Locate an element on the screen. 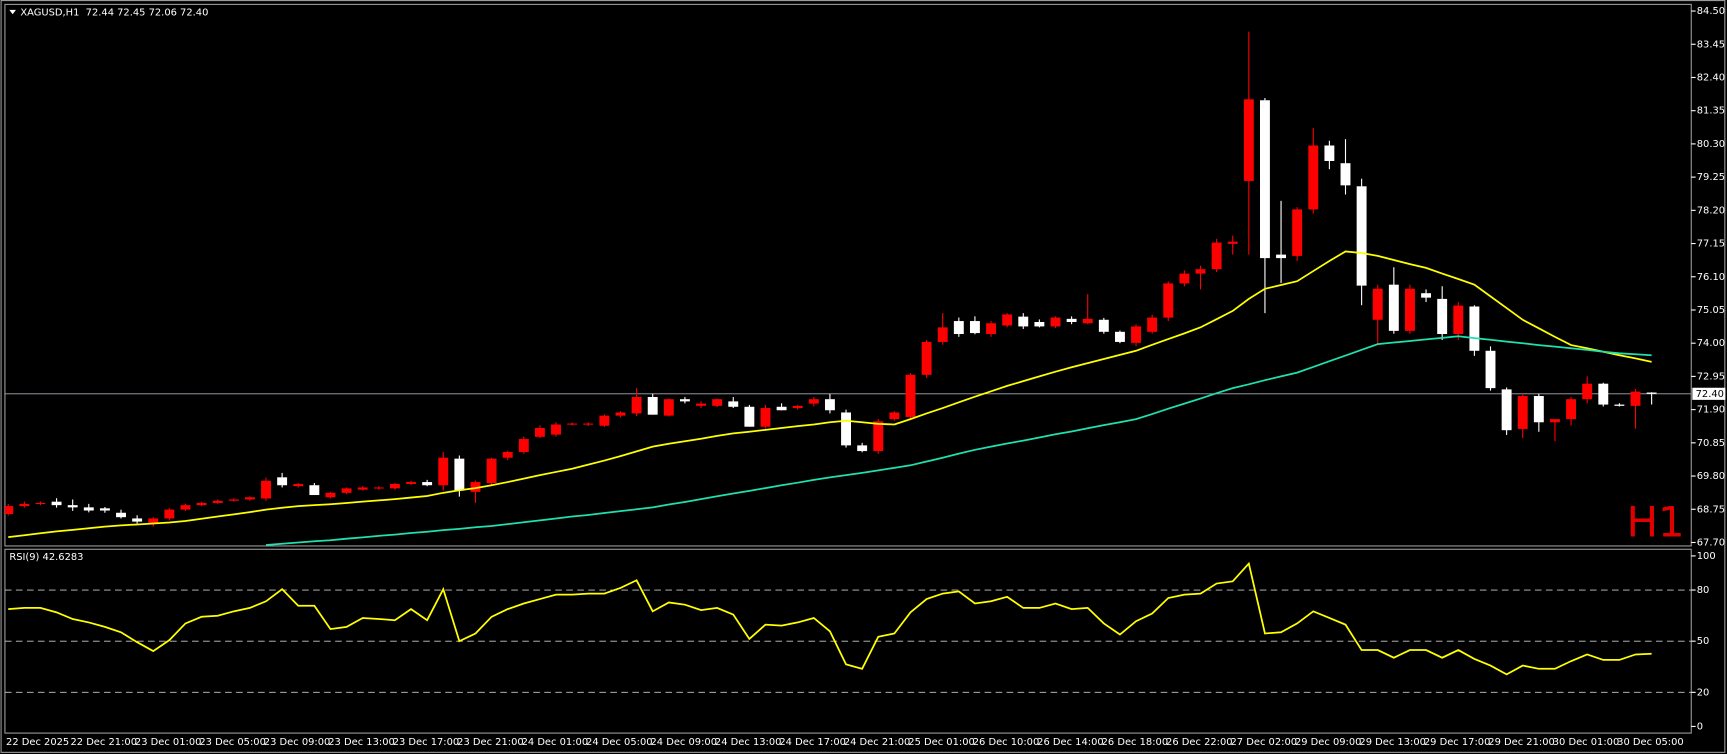 This screenshot has width=1727, height=754. symbol-menu-arrow is located at coordinates (12, 12).